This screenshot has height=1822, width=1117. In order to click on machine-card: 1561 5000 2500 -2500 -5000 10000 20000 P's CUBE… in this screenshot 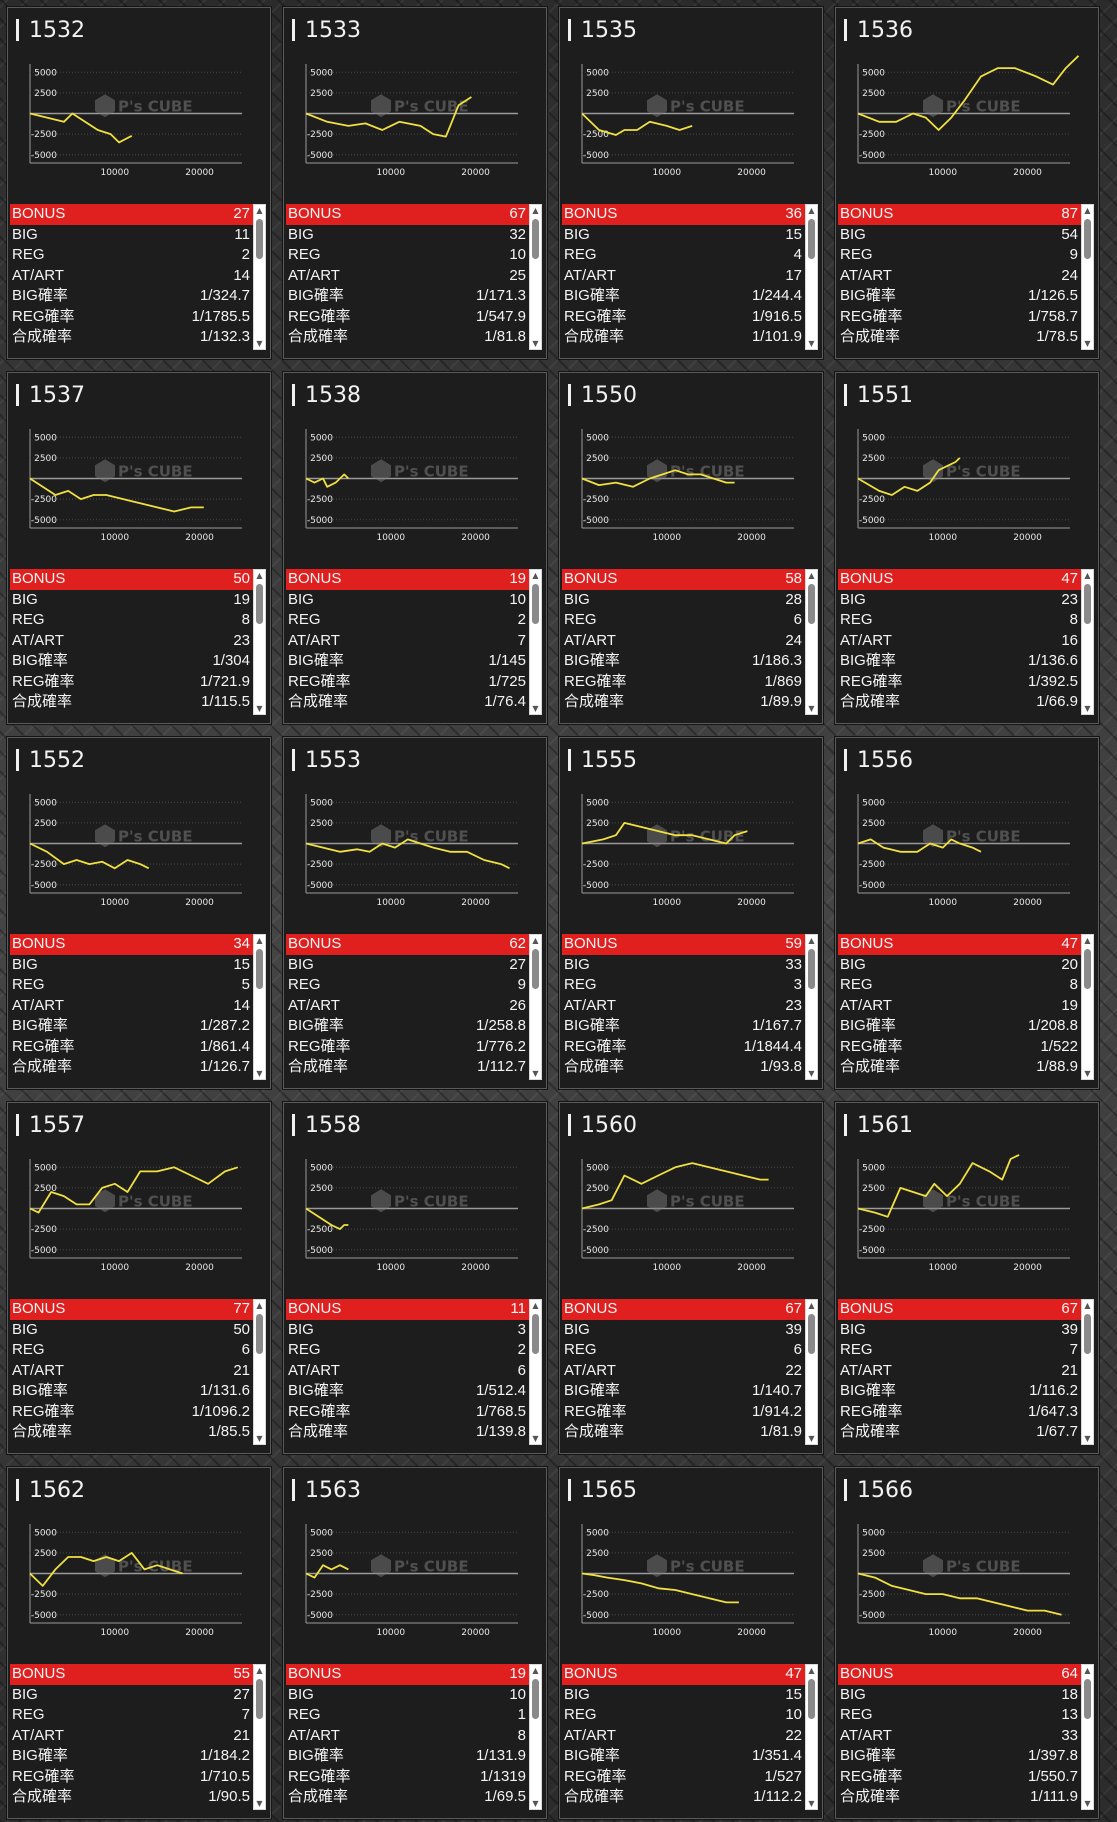, I will do `click(967, 1278)`.